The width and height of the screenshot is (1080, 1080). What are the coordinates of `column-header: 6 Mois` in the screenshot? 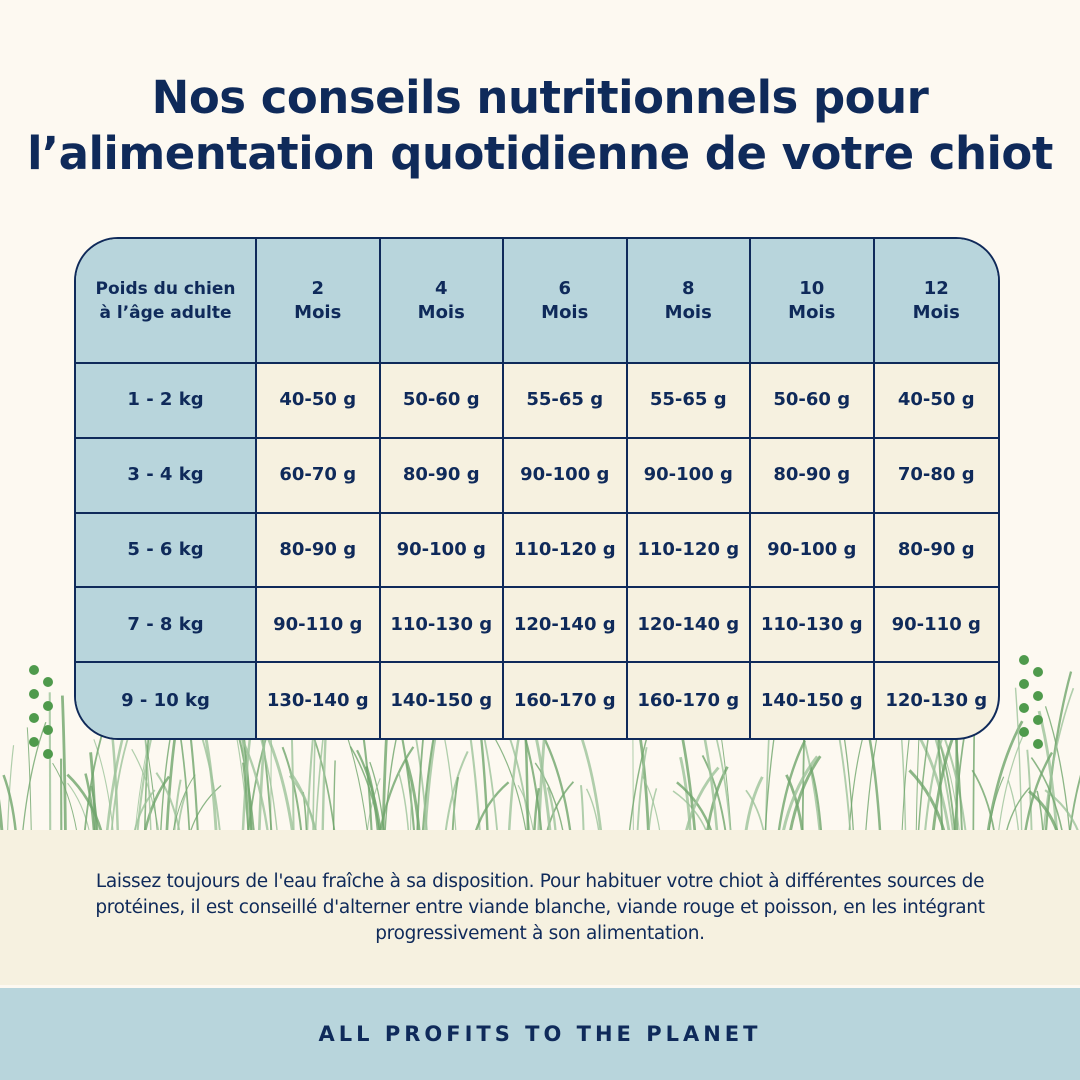 It's located at (566, 301).